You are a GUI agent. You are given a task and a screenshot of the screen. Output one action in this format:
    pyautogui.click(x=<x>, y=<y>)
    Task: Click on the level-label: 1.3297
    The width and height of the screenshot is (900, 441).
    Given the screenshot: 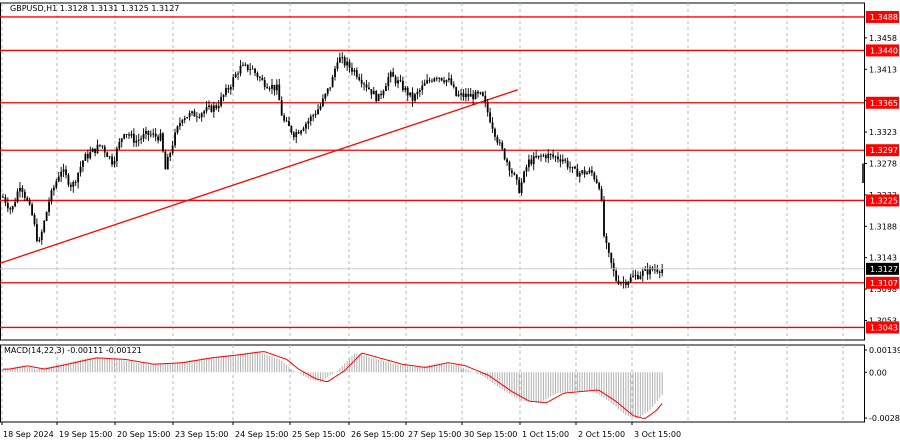 What is the action you would take?
    pyautogui.click(x=884, y=150)
    